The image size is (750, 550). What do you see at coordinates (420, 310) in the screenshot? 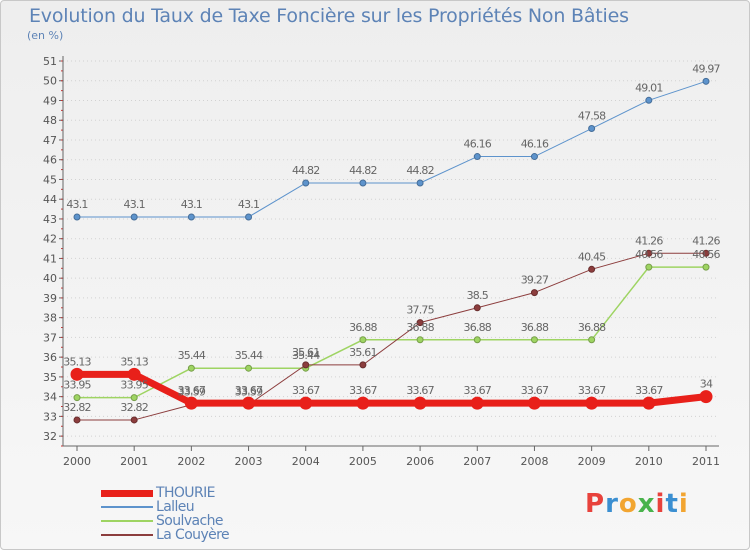
I see `data-label: 37.75` at bounding box center [420, 310].